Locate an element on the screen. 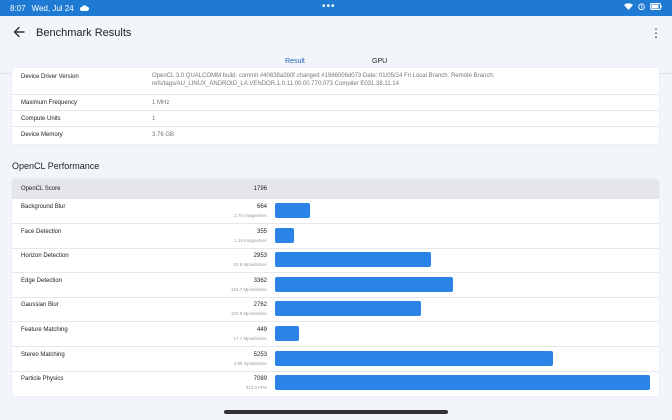  benchmark-row: Feature Matching 449 17.7 Mpixels/sec is located at coordinates (335, 334).